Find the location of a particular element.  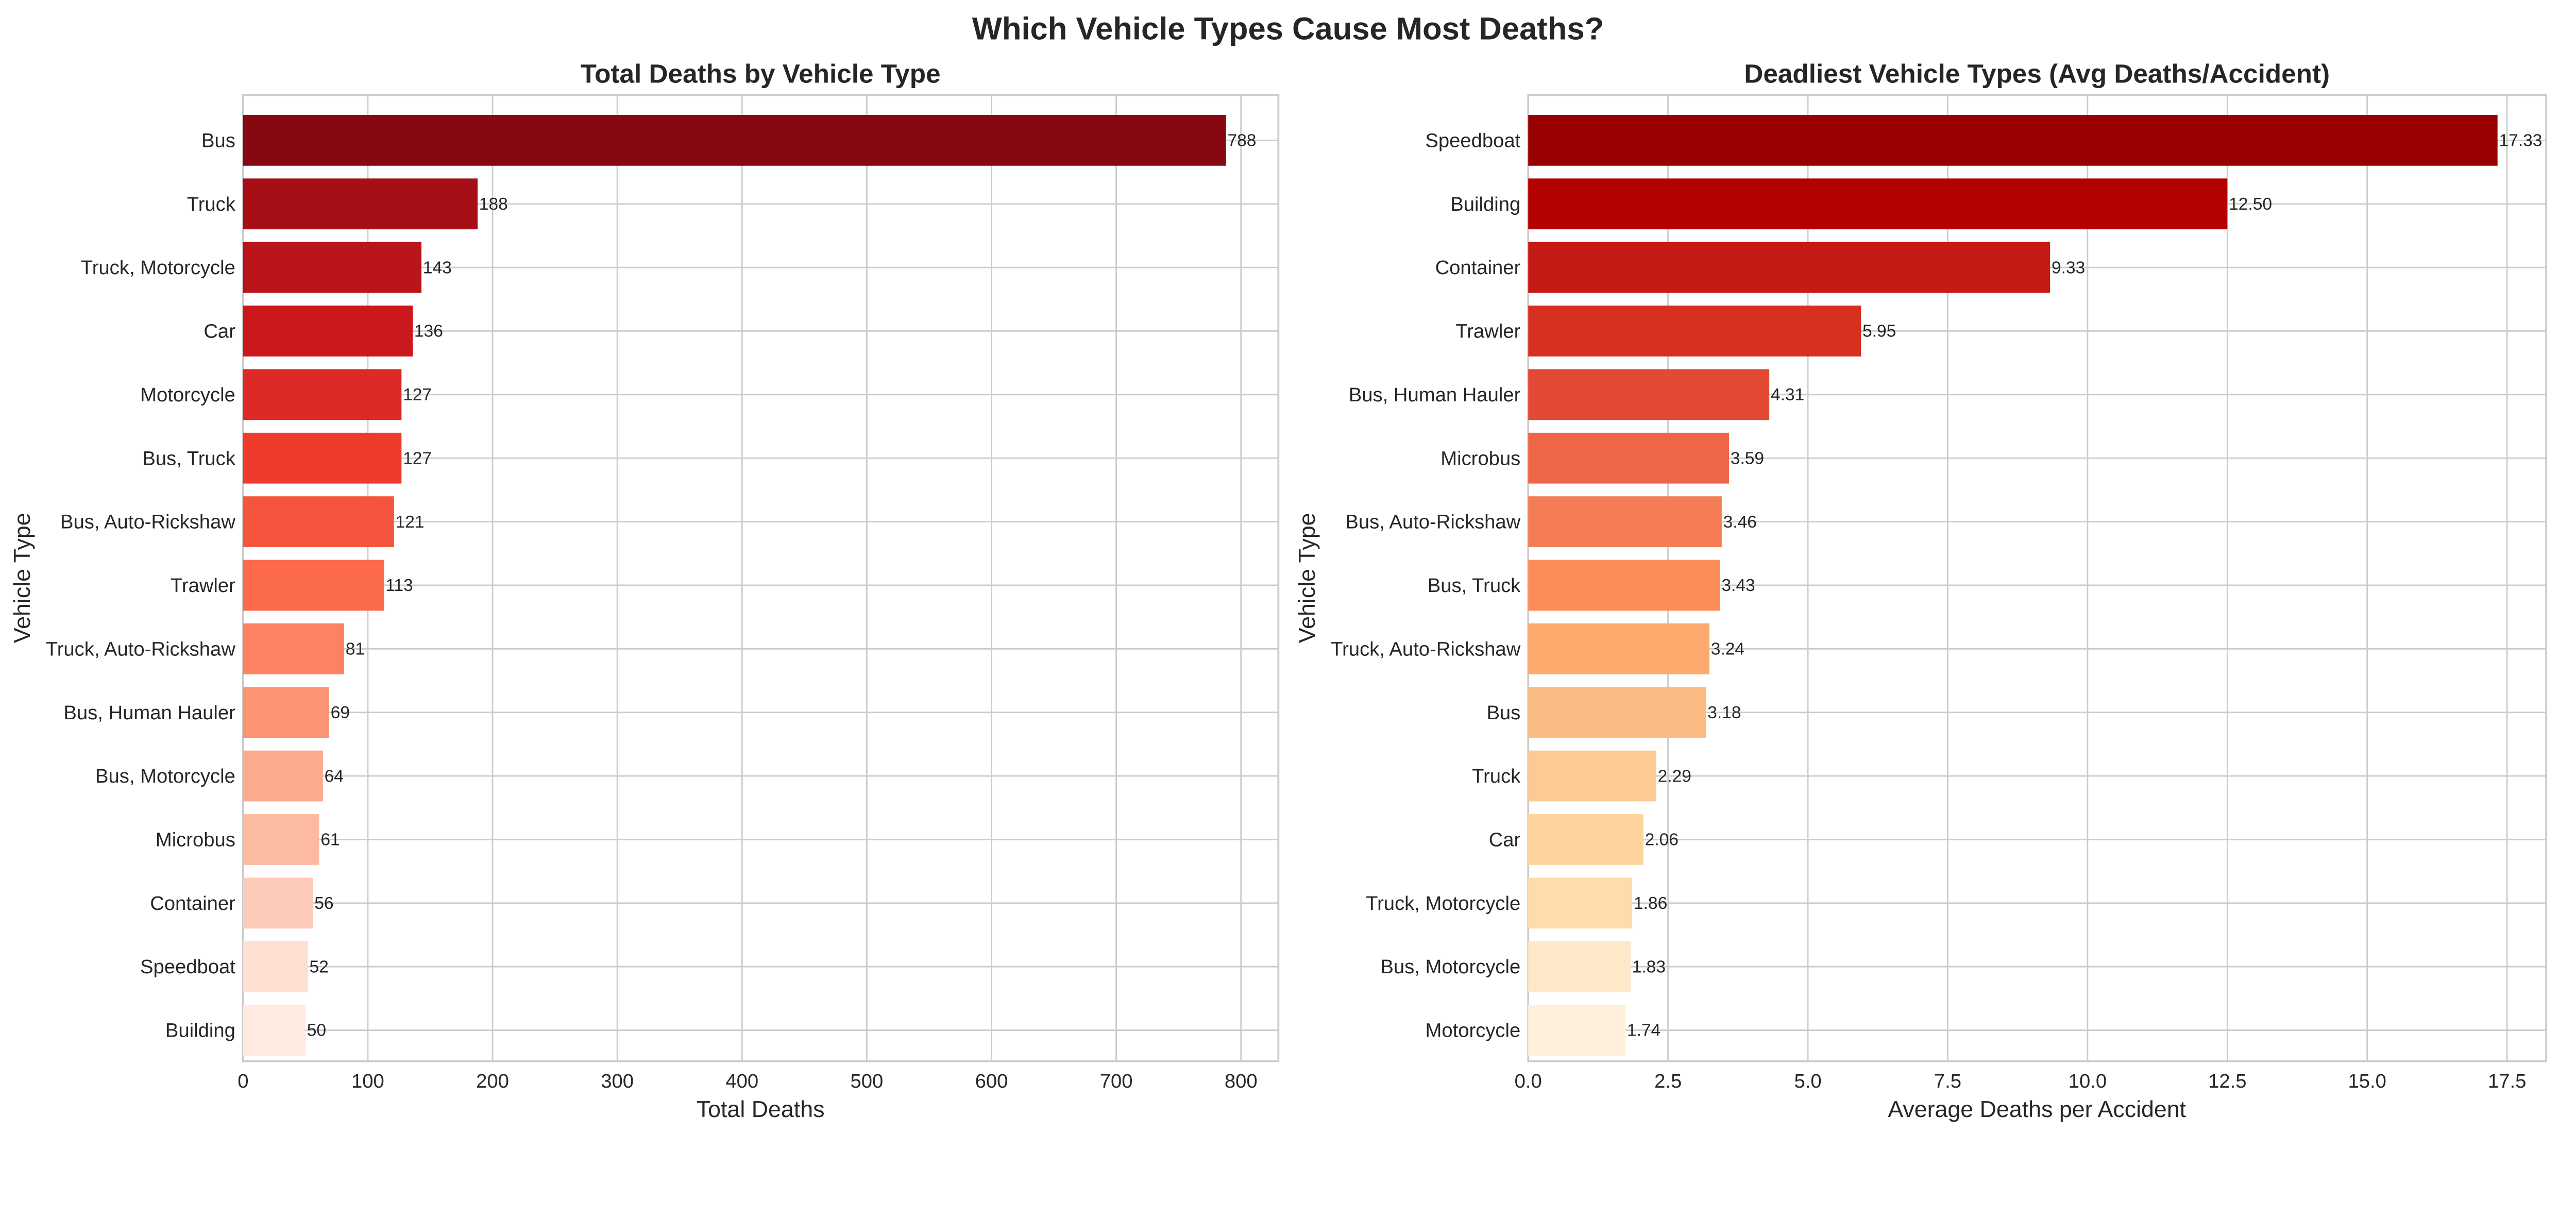

value-label: 143 is located at coordinates (437, 268).